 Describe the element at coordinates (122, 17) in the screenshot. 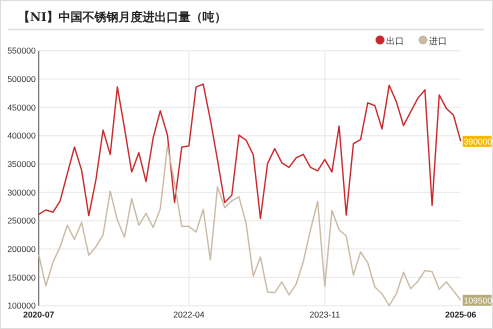

I see `chart-title: 【NI】中国不锈钢月度进出口量（吨）` at that location.